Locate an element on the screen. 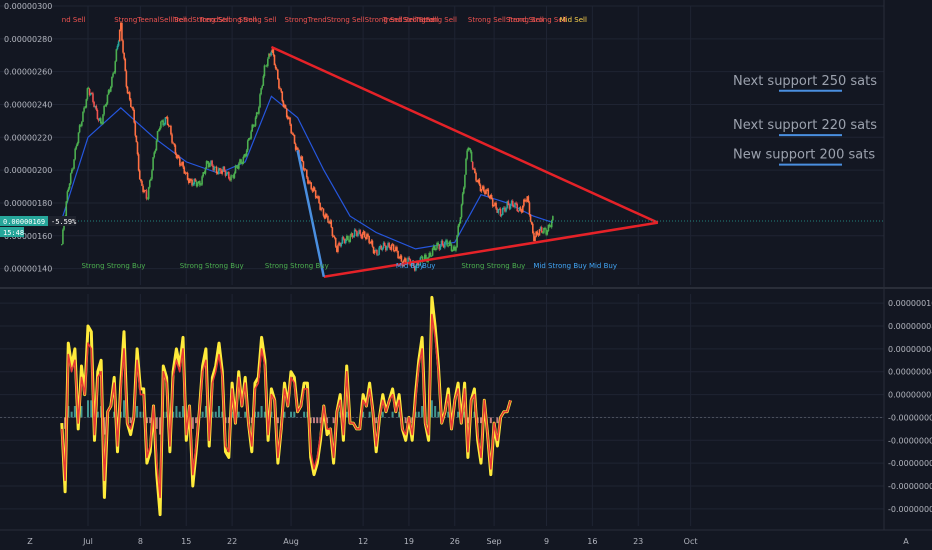 The width and height of the screenshot is (932, 550). sell-signal-label: StrongTeenalSelliSell is located at coordinates (150, 20).